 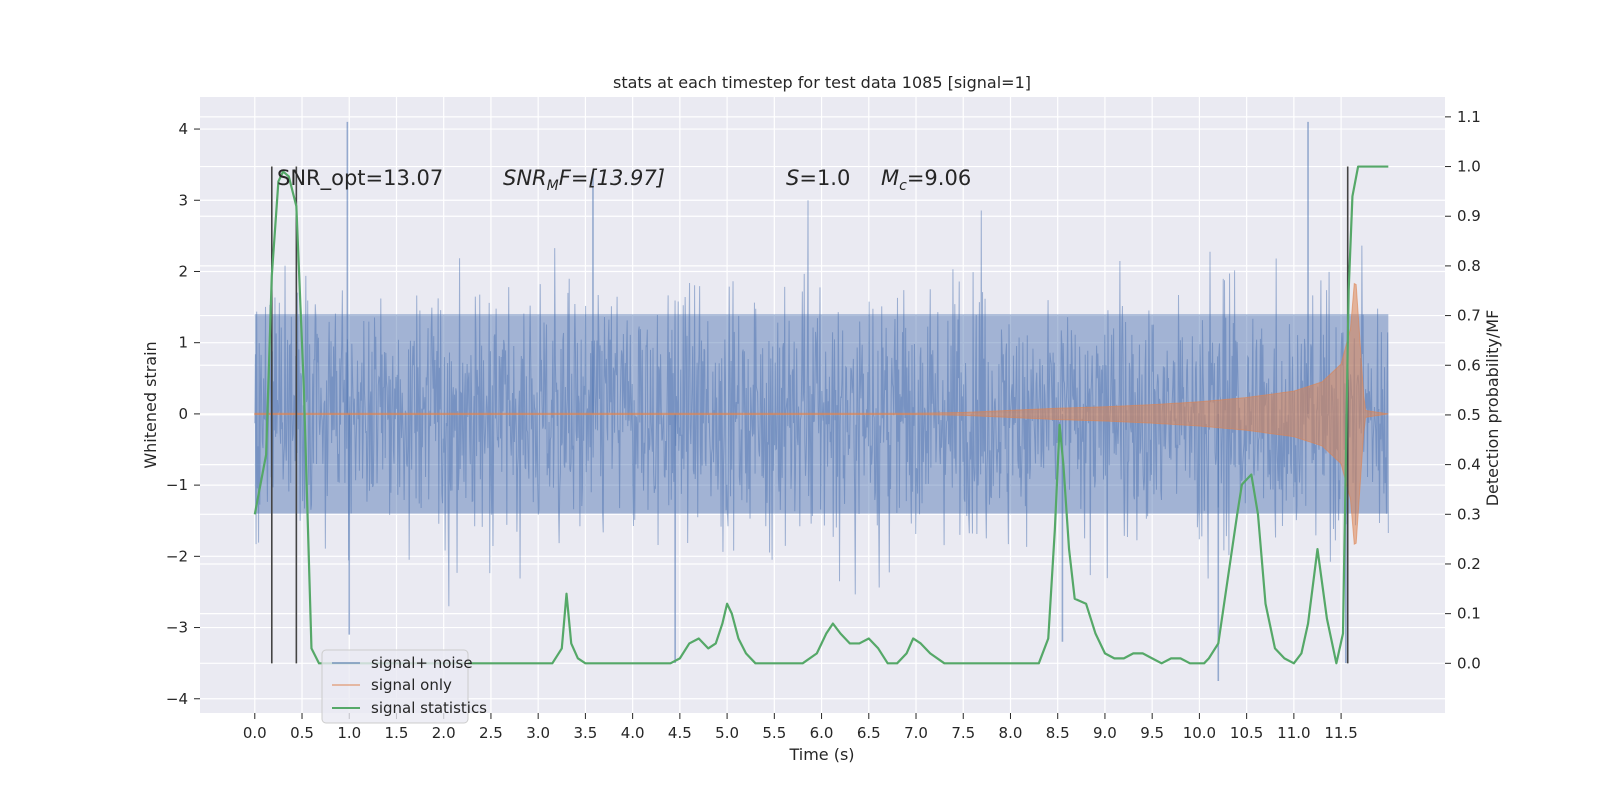 What do you see at coordinates (183, 129) in the screenshot?
I see `left-y-tick-label: 4` at bounding box center [183, 129].